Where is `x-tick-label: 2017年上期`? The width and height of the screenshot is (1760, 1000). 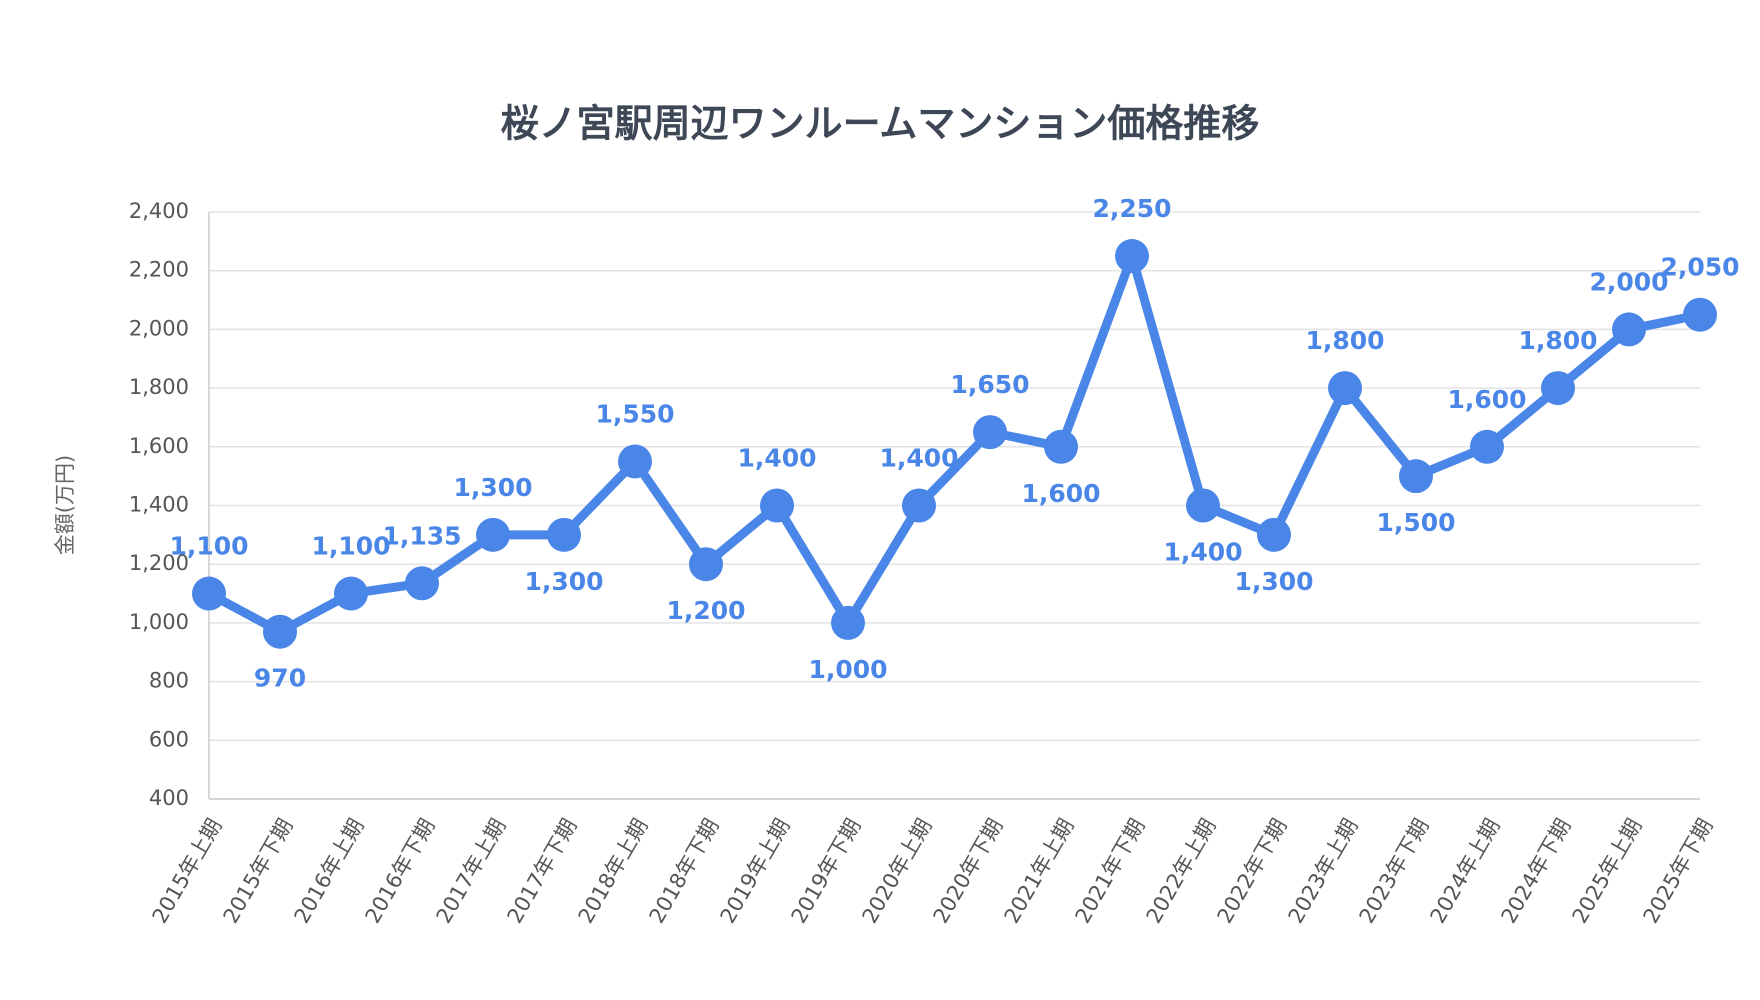
x-tick-label: 2017年上期 is located at coordinates (471, 871).